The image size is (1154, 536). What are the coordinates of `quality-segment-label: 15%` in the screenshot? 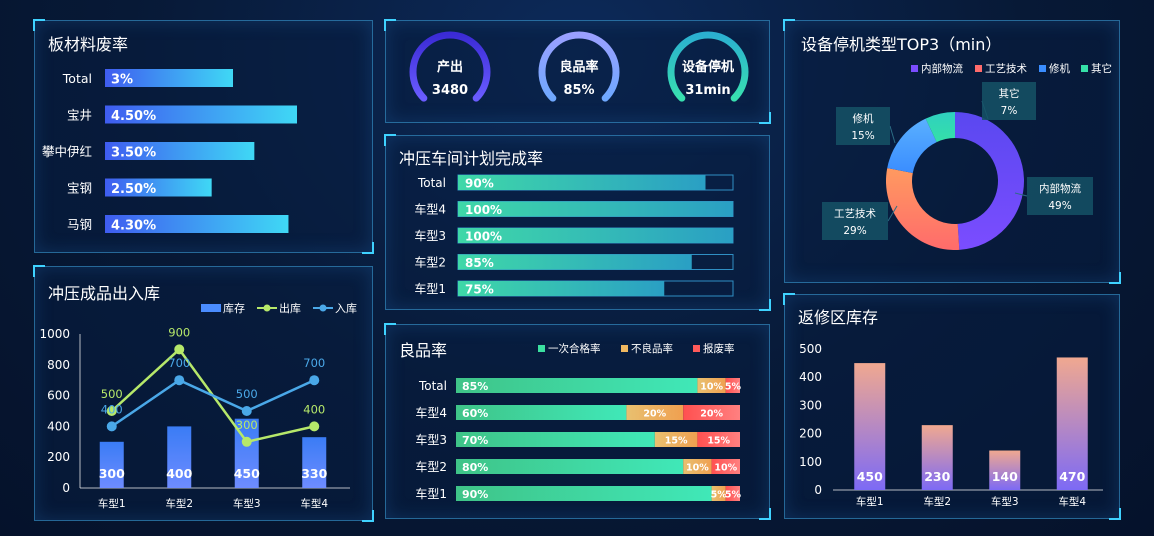 It's located at (676, 441).